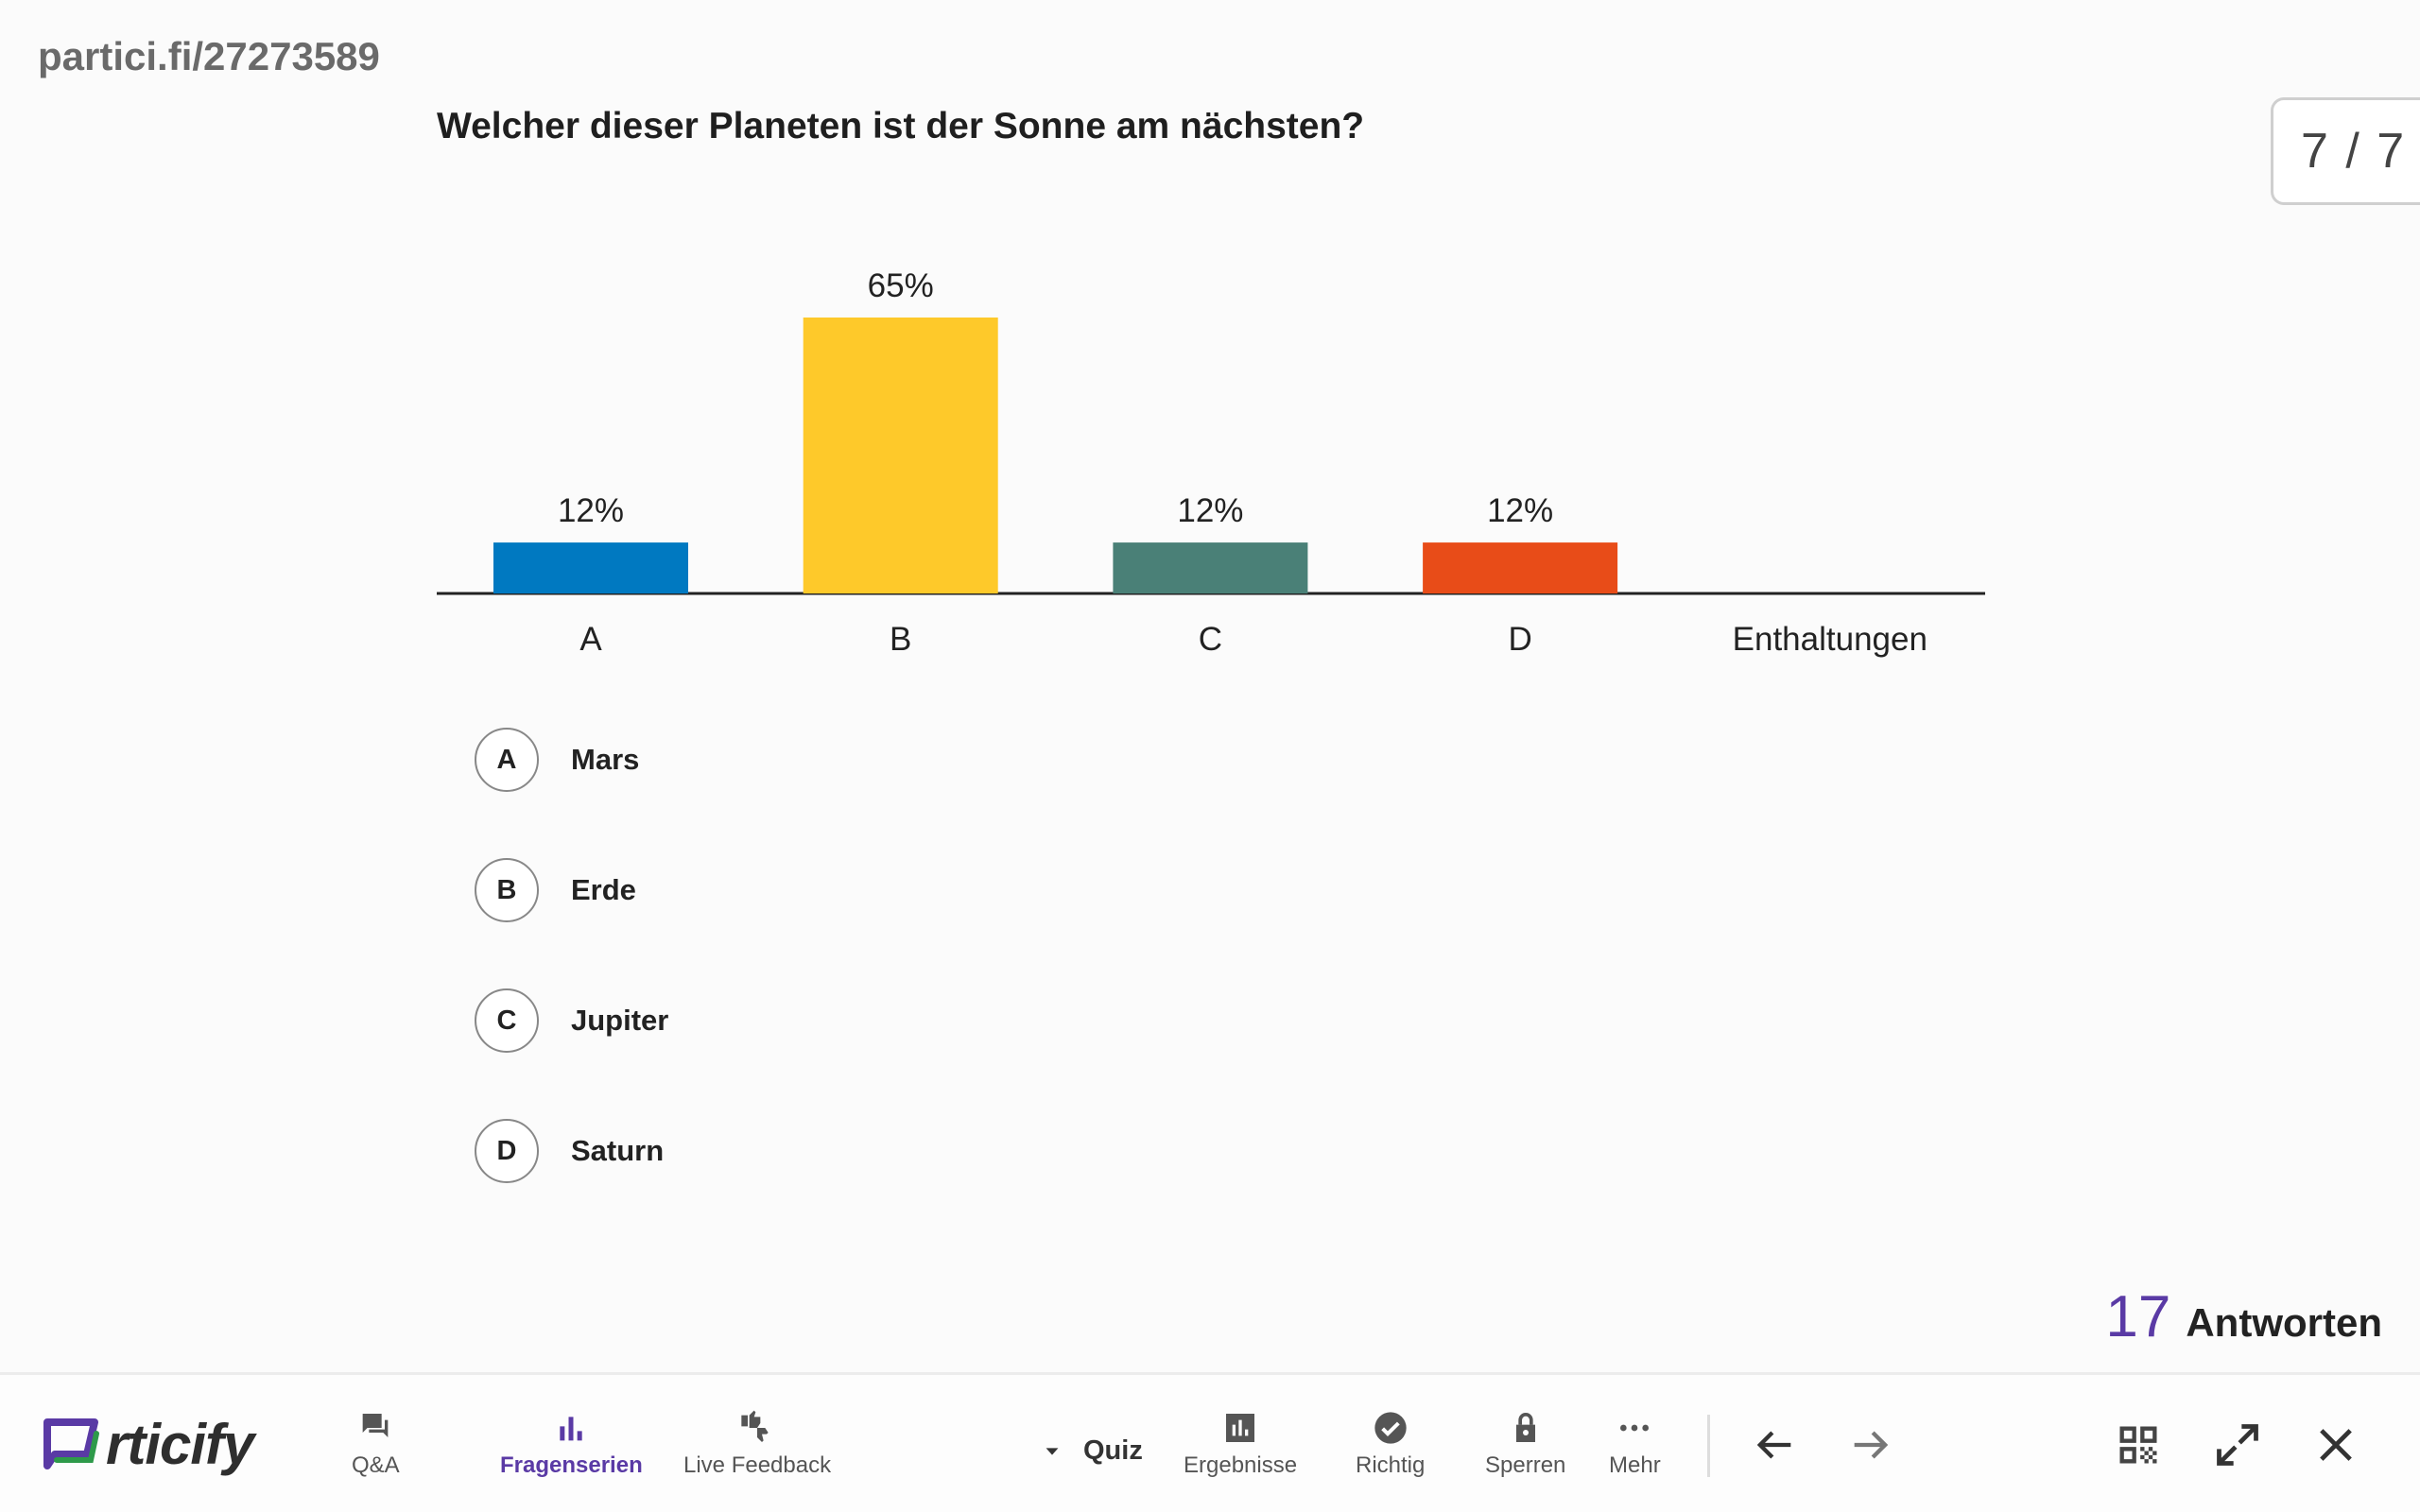  Describe the element at coordinates (571, 1444) in the screenshot. I see `nav-fragenserien: Fragenserien` at that location.